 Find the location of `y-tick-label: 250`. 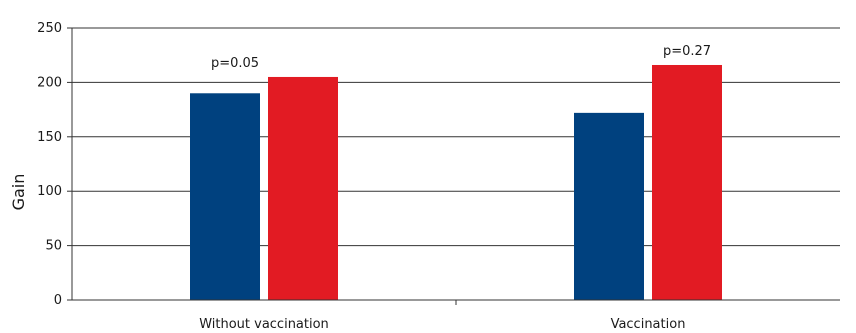

y-tick-label: 250 is located at coordinates (49, 28).